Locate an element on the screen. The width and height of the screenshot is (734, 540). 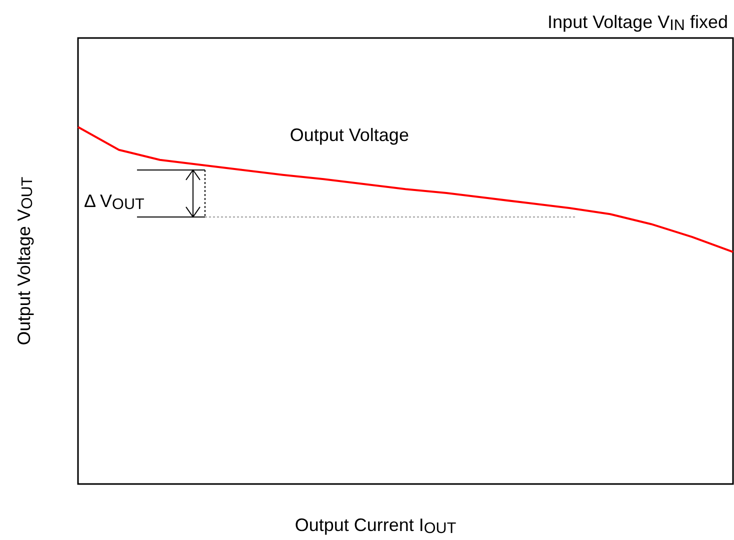
series-label: Output Voltage is located at coordinates (349, 135).